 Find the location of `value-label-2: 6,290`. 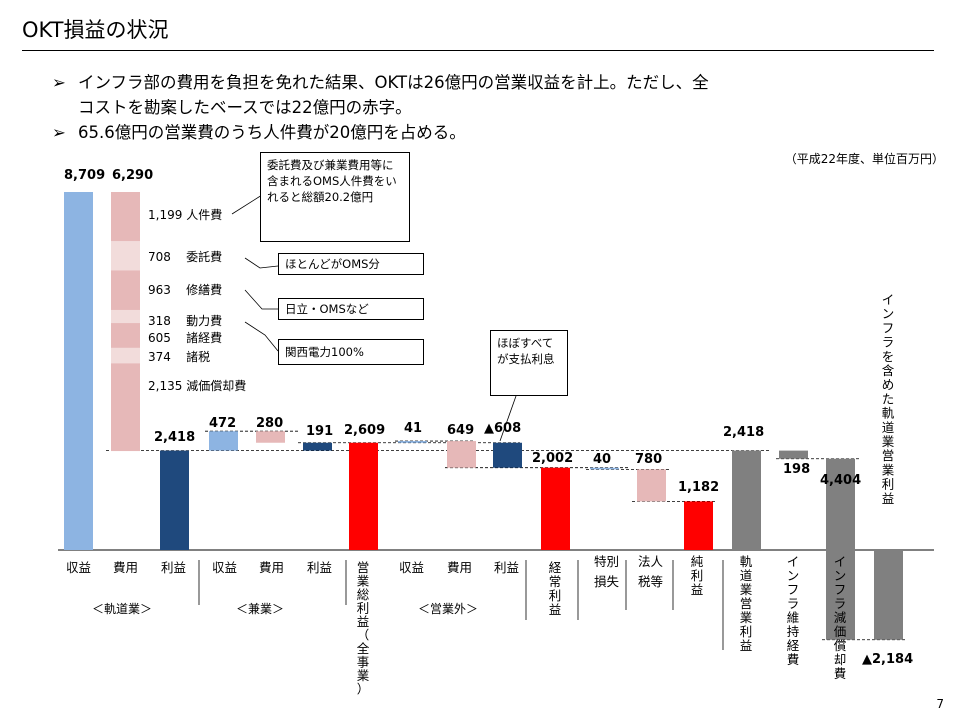

value-label-2: 6,290 is located at coordinates (132, 175).